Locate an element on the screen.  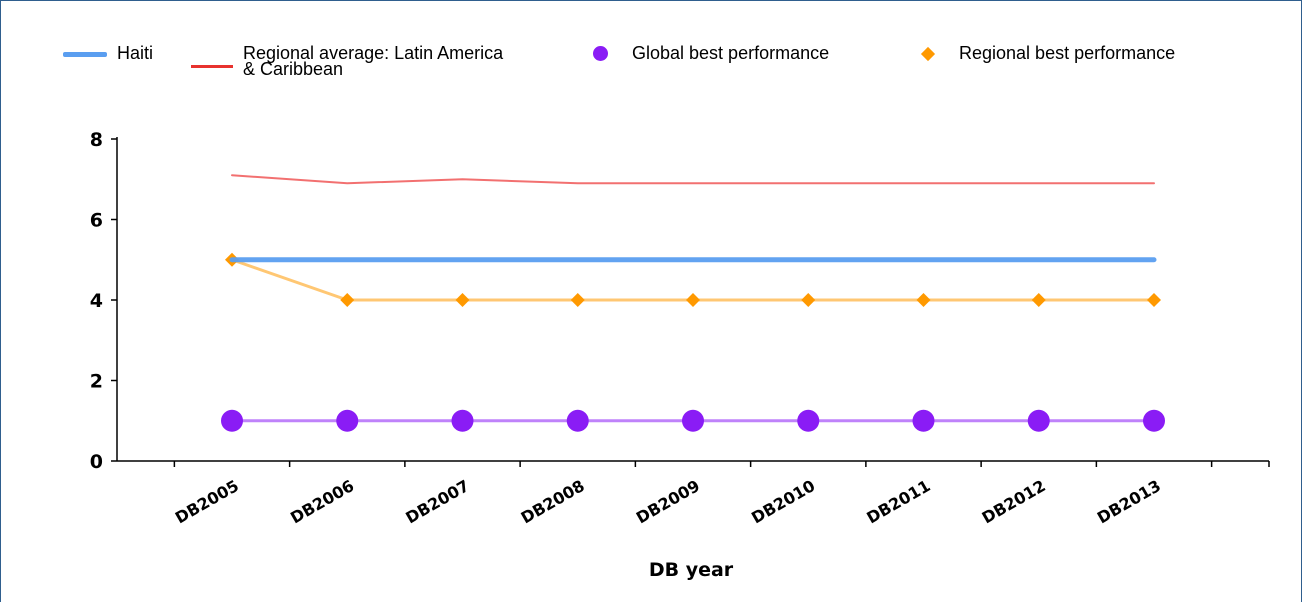
x-tick-label: DB2011 is located at coordinates (898, 501).